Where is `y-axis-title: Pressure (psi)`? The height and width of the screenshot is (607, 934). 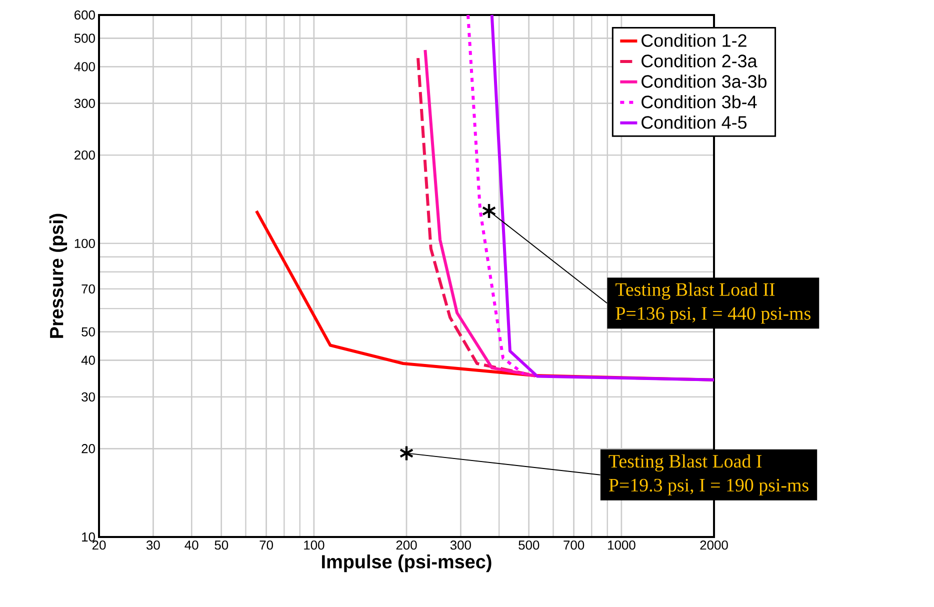
y-axis-title: Pressure (psi) is located at coordinates (58, 276).